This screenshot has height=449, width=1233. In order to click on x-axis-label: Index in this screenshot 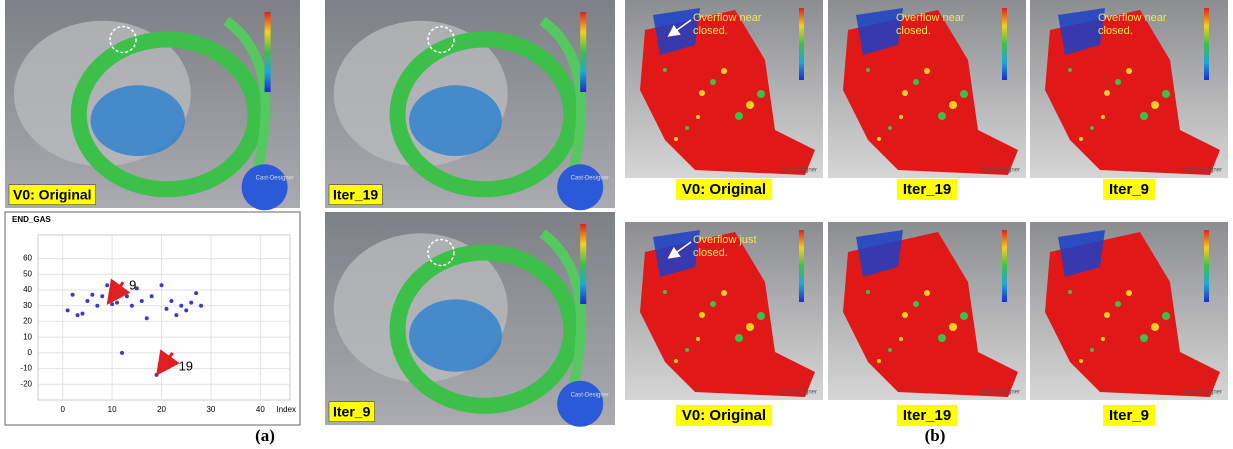, I will do `click(286, 409)`.